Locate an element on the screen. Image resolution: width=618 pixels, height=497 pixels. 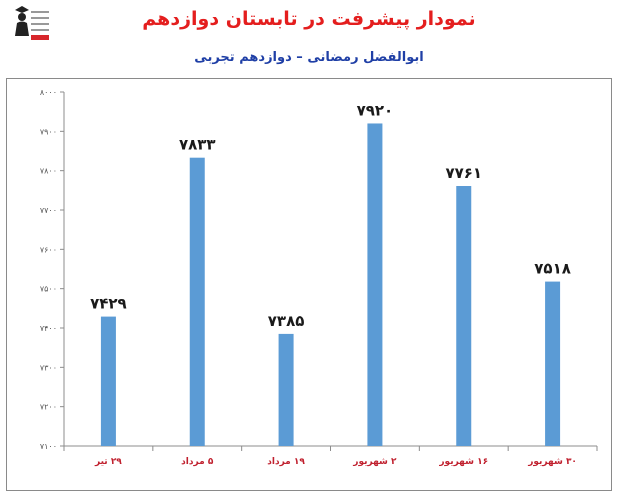
data-label: ۷۵۱۸ is located at coordinates (552, 269).